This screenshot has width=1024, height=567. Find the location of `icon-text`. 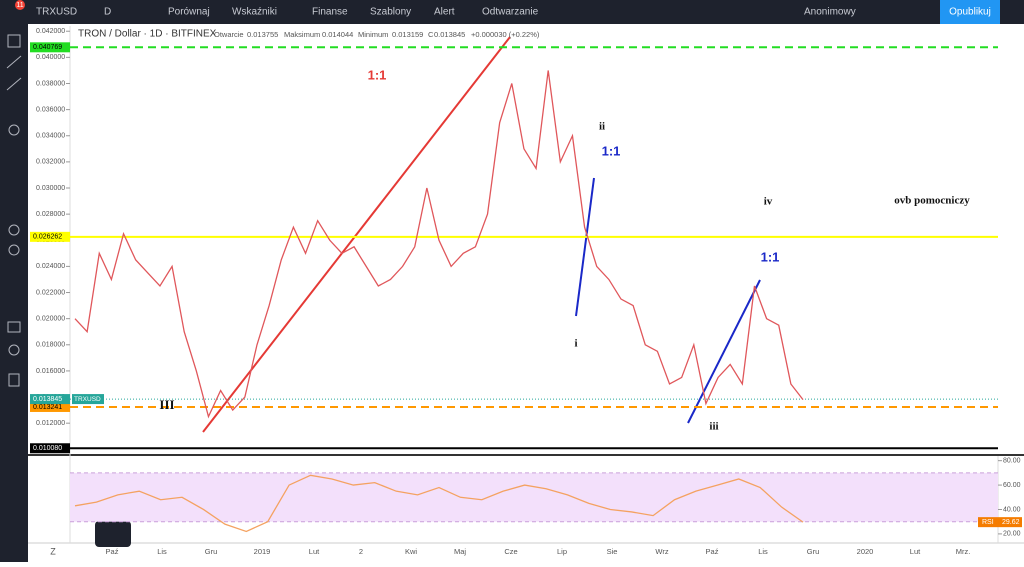

icon-text is located at coordinates (14, 130).